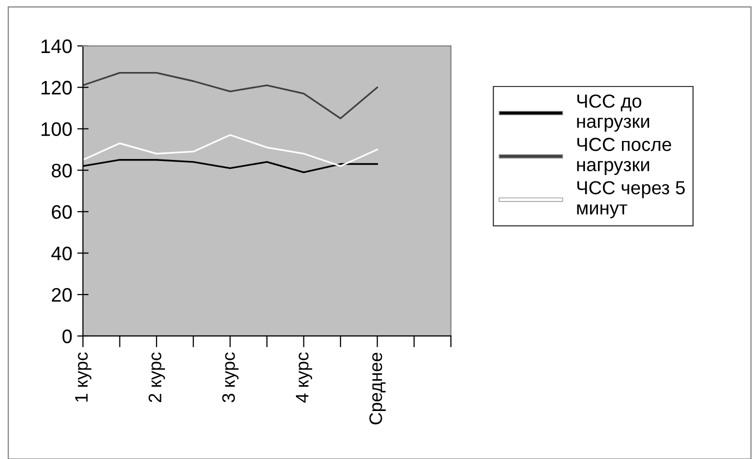 This screenshot has height=459, width=754. Describe the element at coordinates (57, 87) in the screenshot. I see `y-tick-label: 120` at that location.